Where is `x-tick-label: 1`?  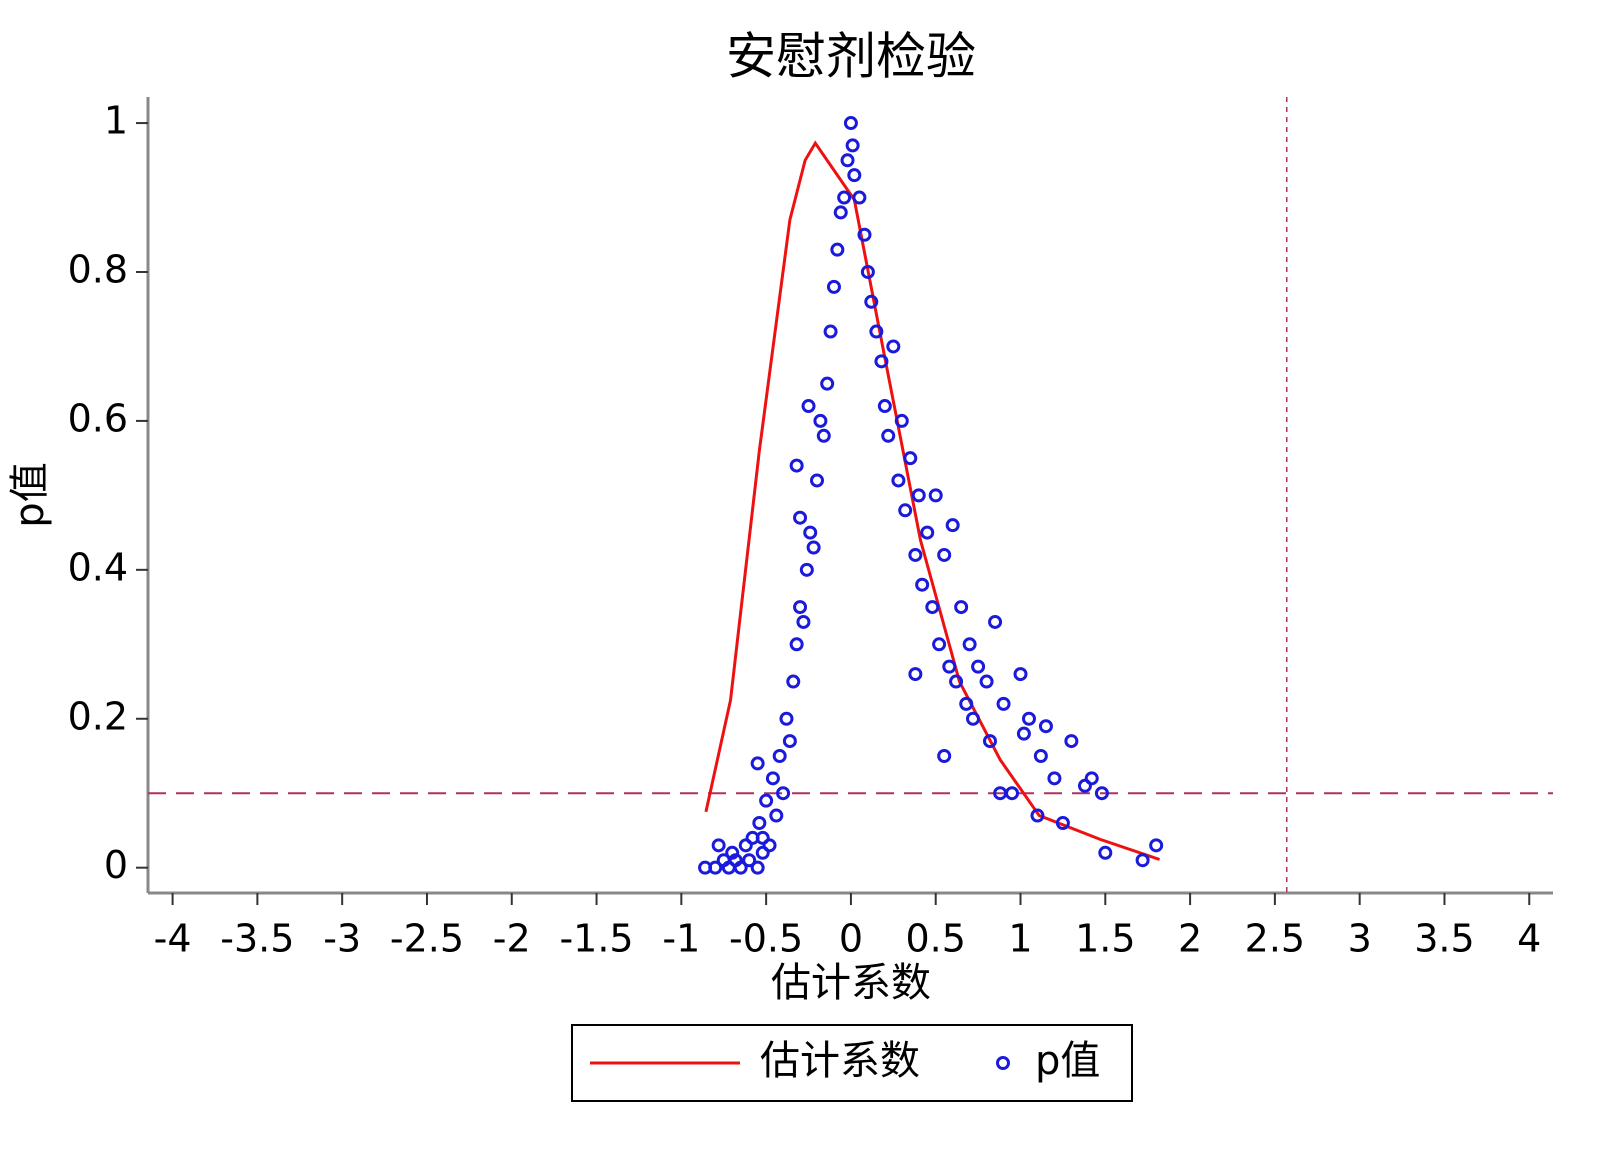 x-tick-label: 1 is located at coordinates (1020, 939).